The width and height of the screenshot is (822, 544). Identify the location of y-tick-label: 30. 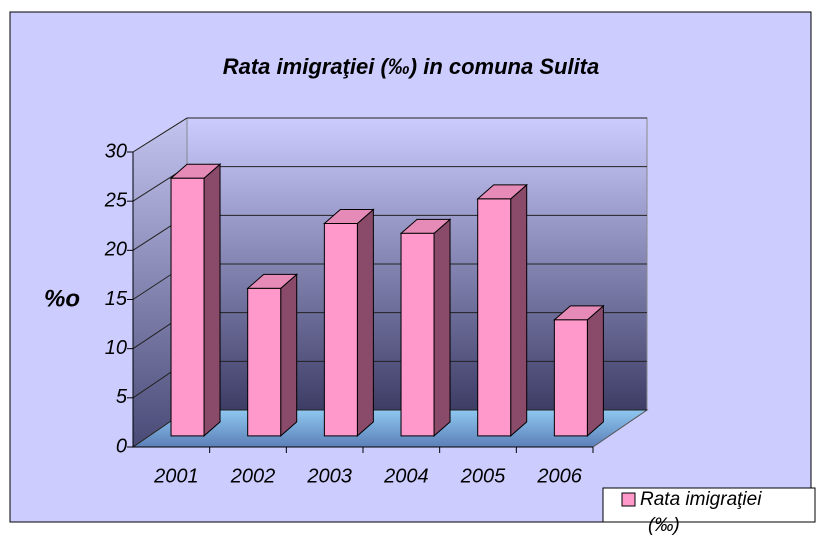
(116, 151).